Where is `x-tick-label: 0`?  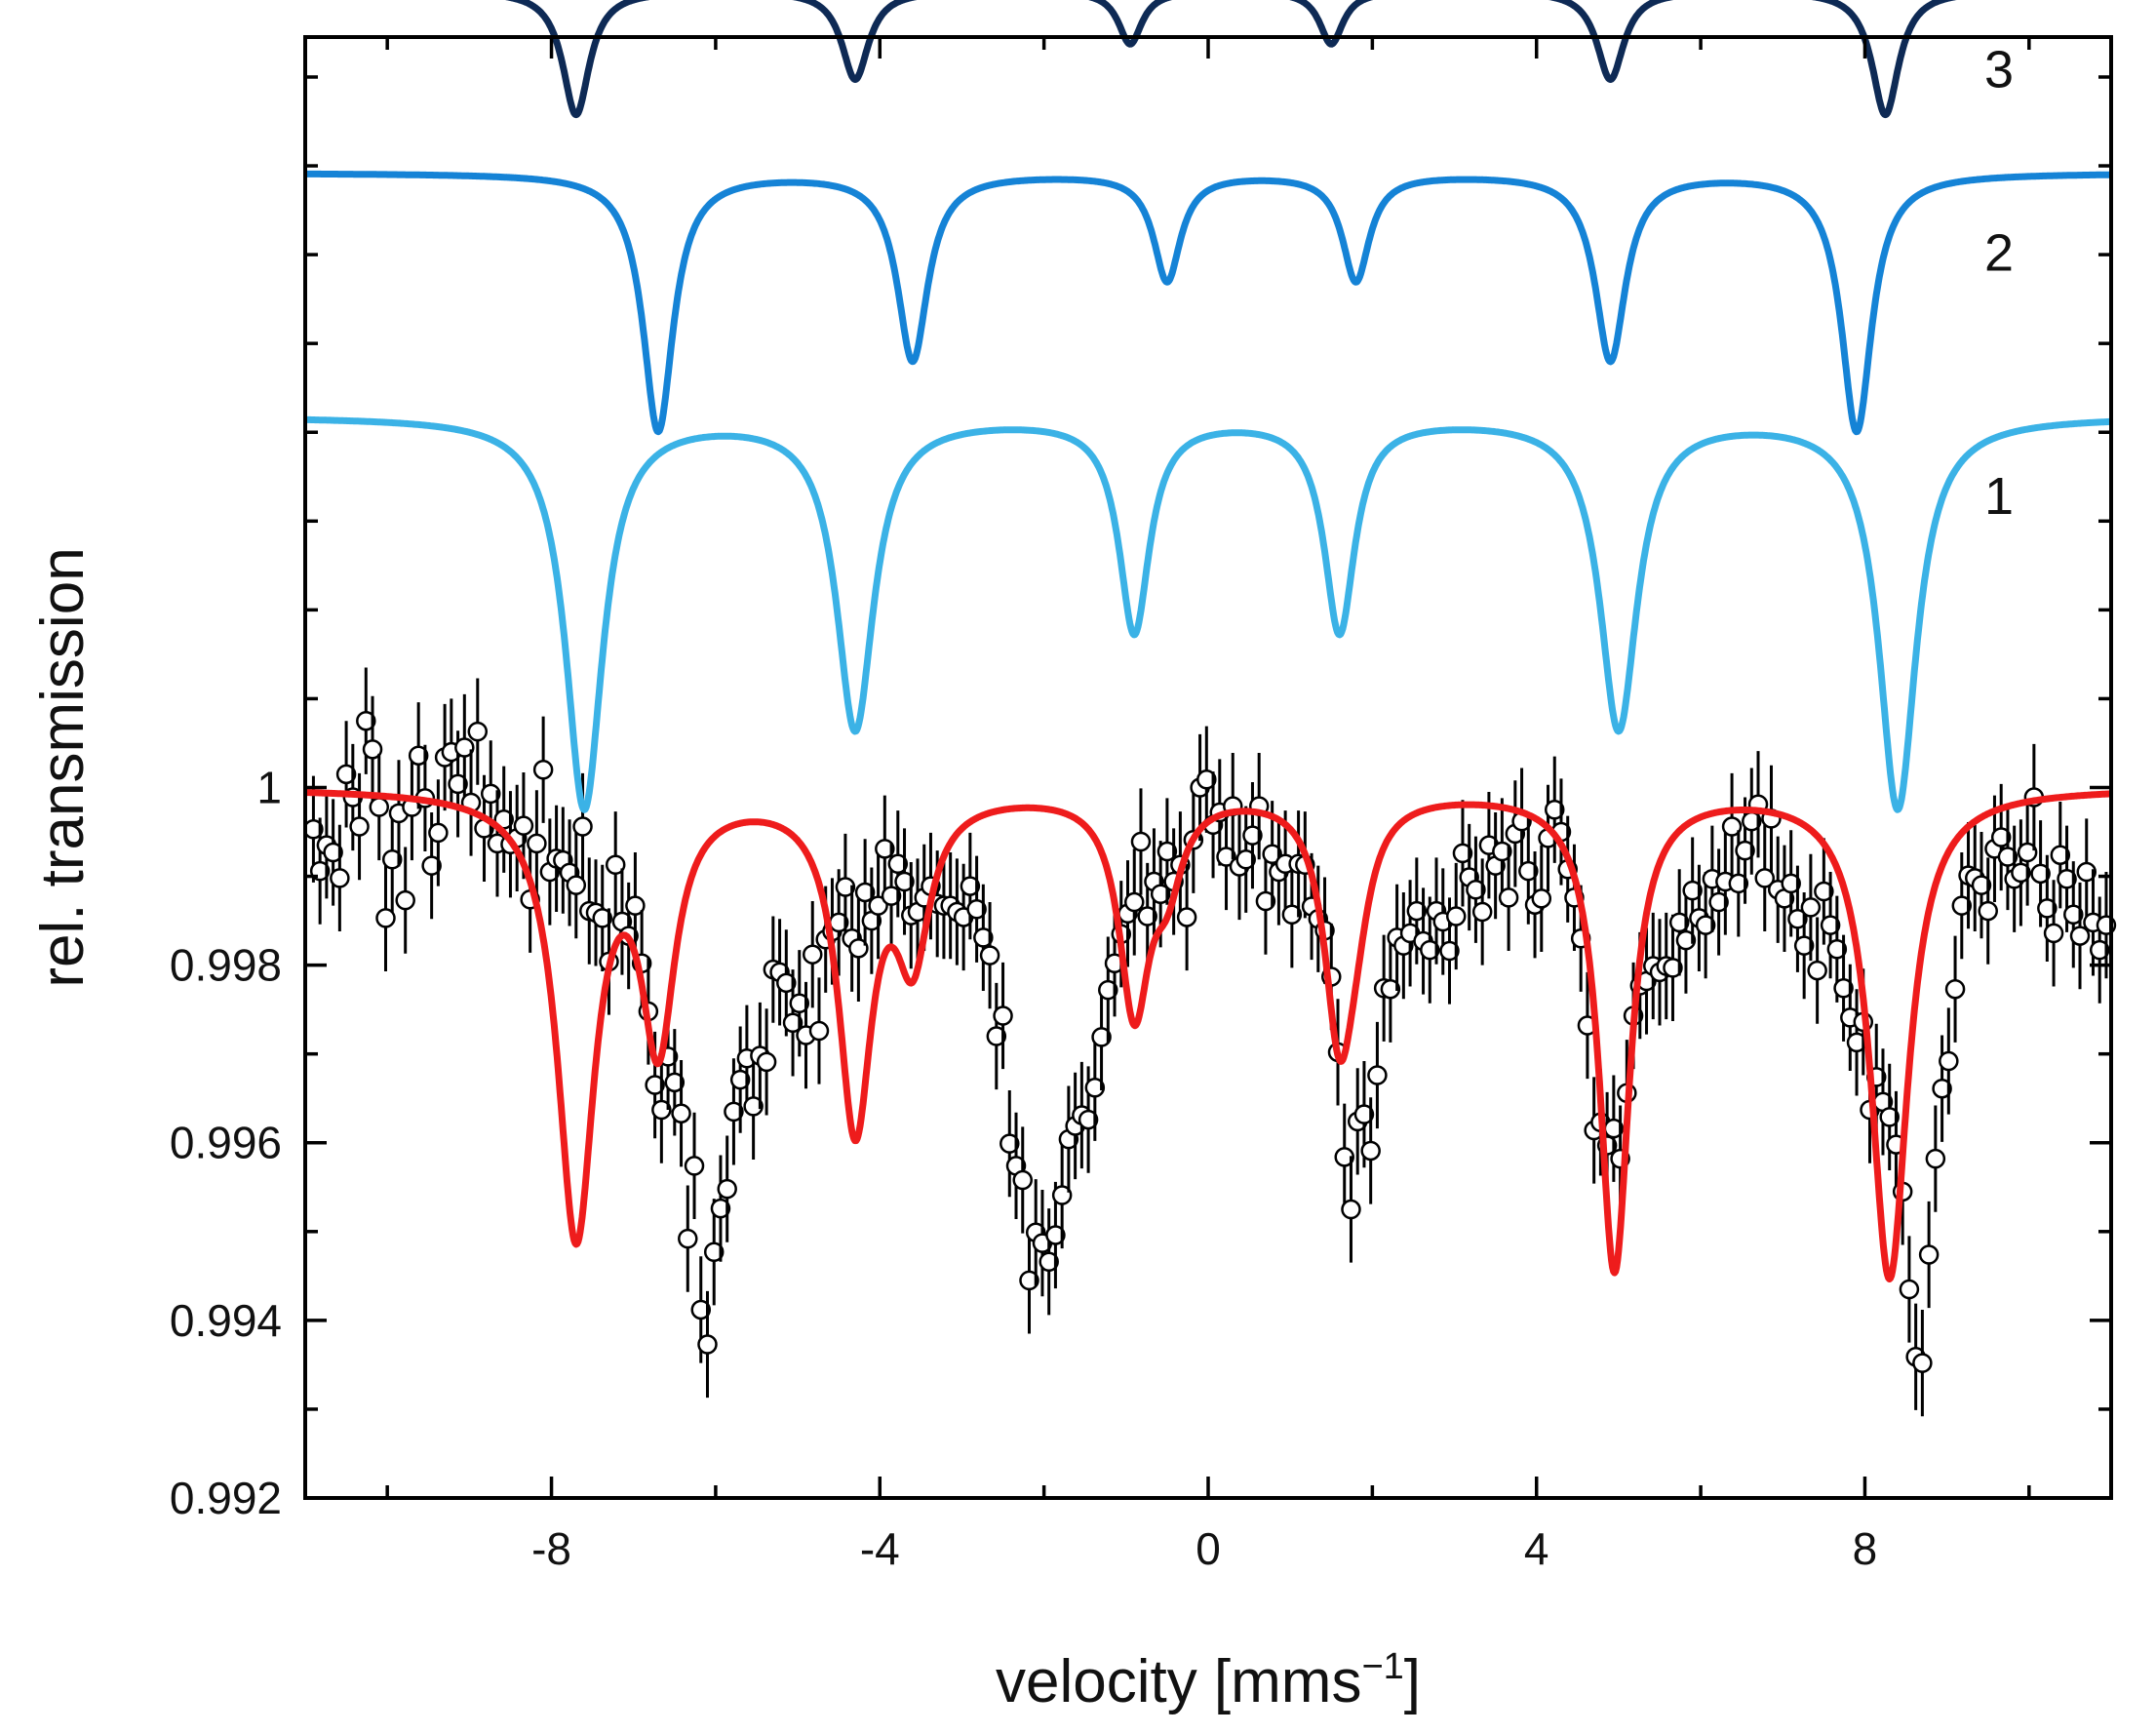 x-tick-label: 0 is located at coordinates (1208, 1548).